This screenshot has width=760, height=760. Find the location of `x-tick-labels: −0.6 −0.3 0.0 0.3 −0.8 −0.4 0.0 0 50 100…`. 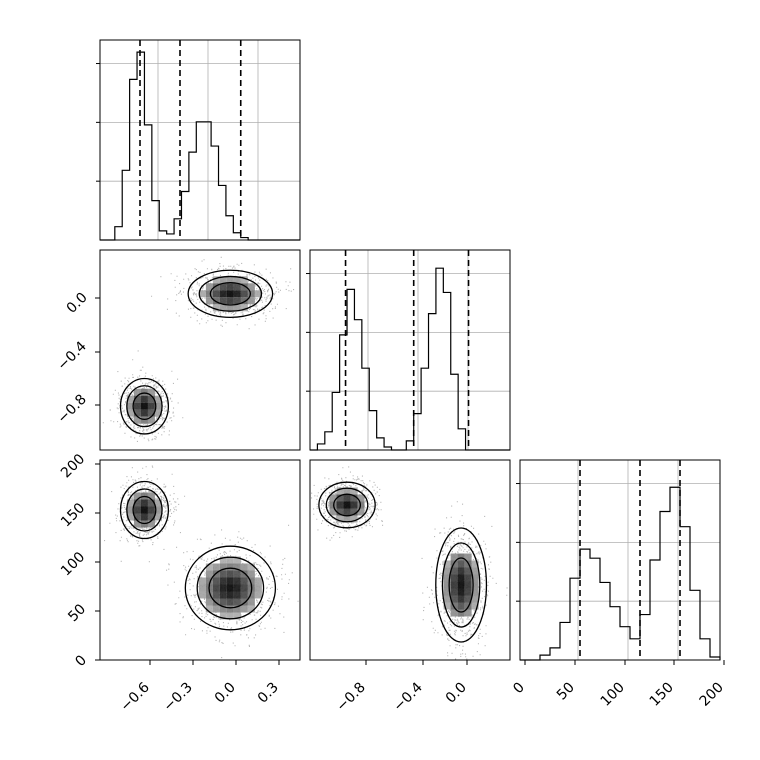

x-tick-labels: −0.6 −0.3 0.0 0.3 −0.8 −0.4 0.0 0 50 100… is located at coordinates (421, 696).